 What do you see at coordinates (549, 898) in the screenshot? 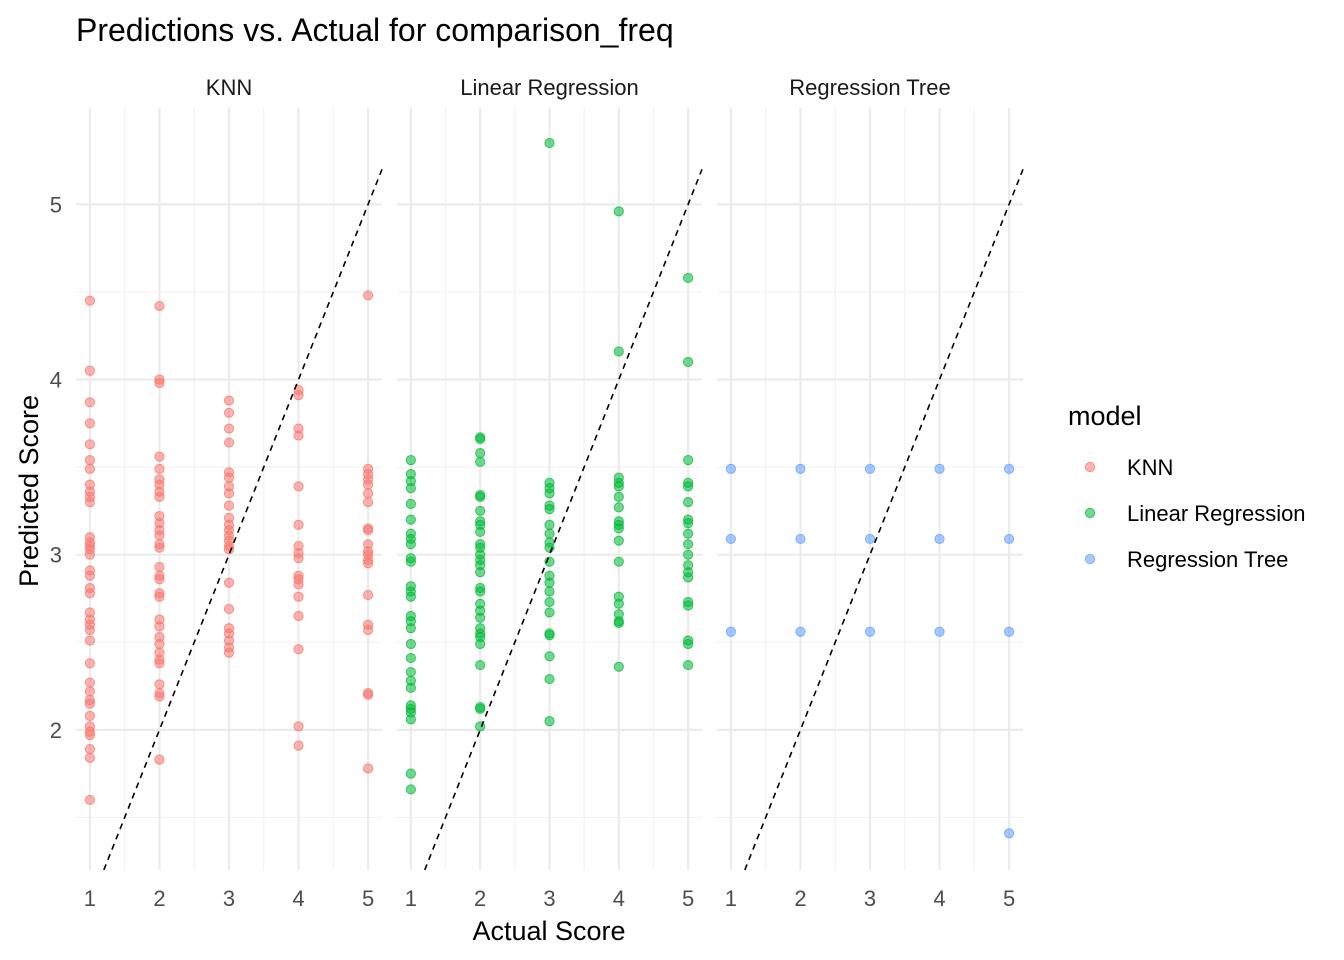
I see `x-tick-label: 3` at bounding box center [549, 898].